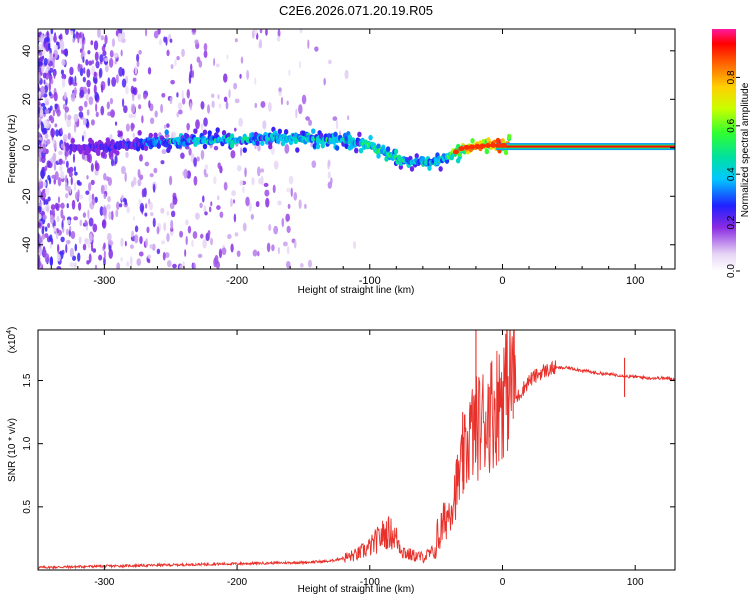  Describe the element at coordinates (724, 150) in the screenshot. I see `colorbar-gradient` at that location.